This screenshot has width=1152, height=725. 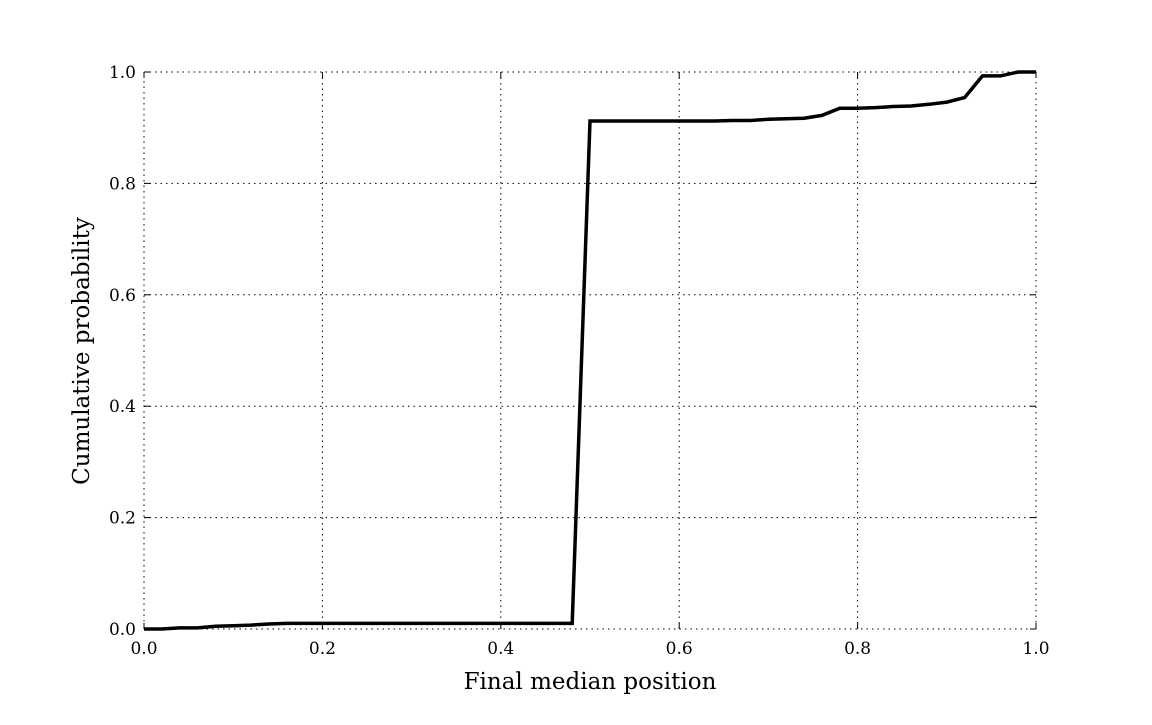 What do you see at coordinates (322, 649) in the screenshot?
I see `x-tick-label: 0.2` at bounding box center [322, 649].